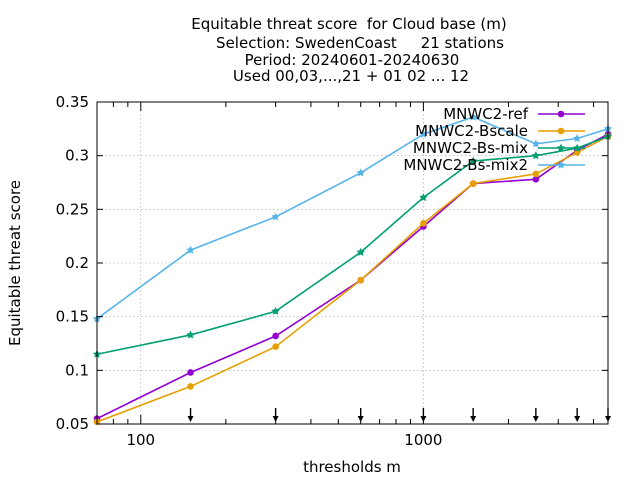  What do you see at coordinates (352, 467) in the screenshot?
I see `x-axis-label: thresholds m` at bounding box center [352, 467].